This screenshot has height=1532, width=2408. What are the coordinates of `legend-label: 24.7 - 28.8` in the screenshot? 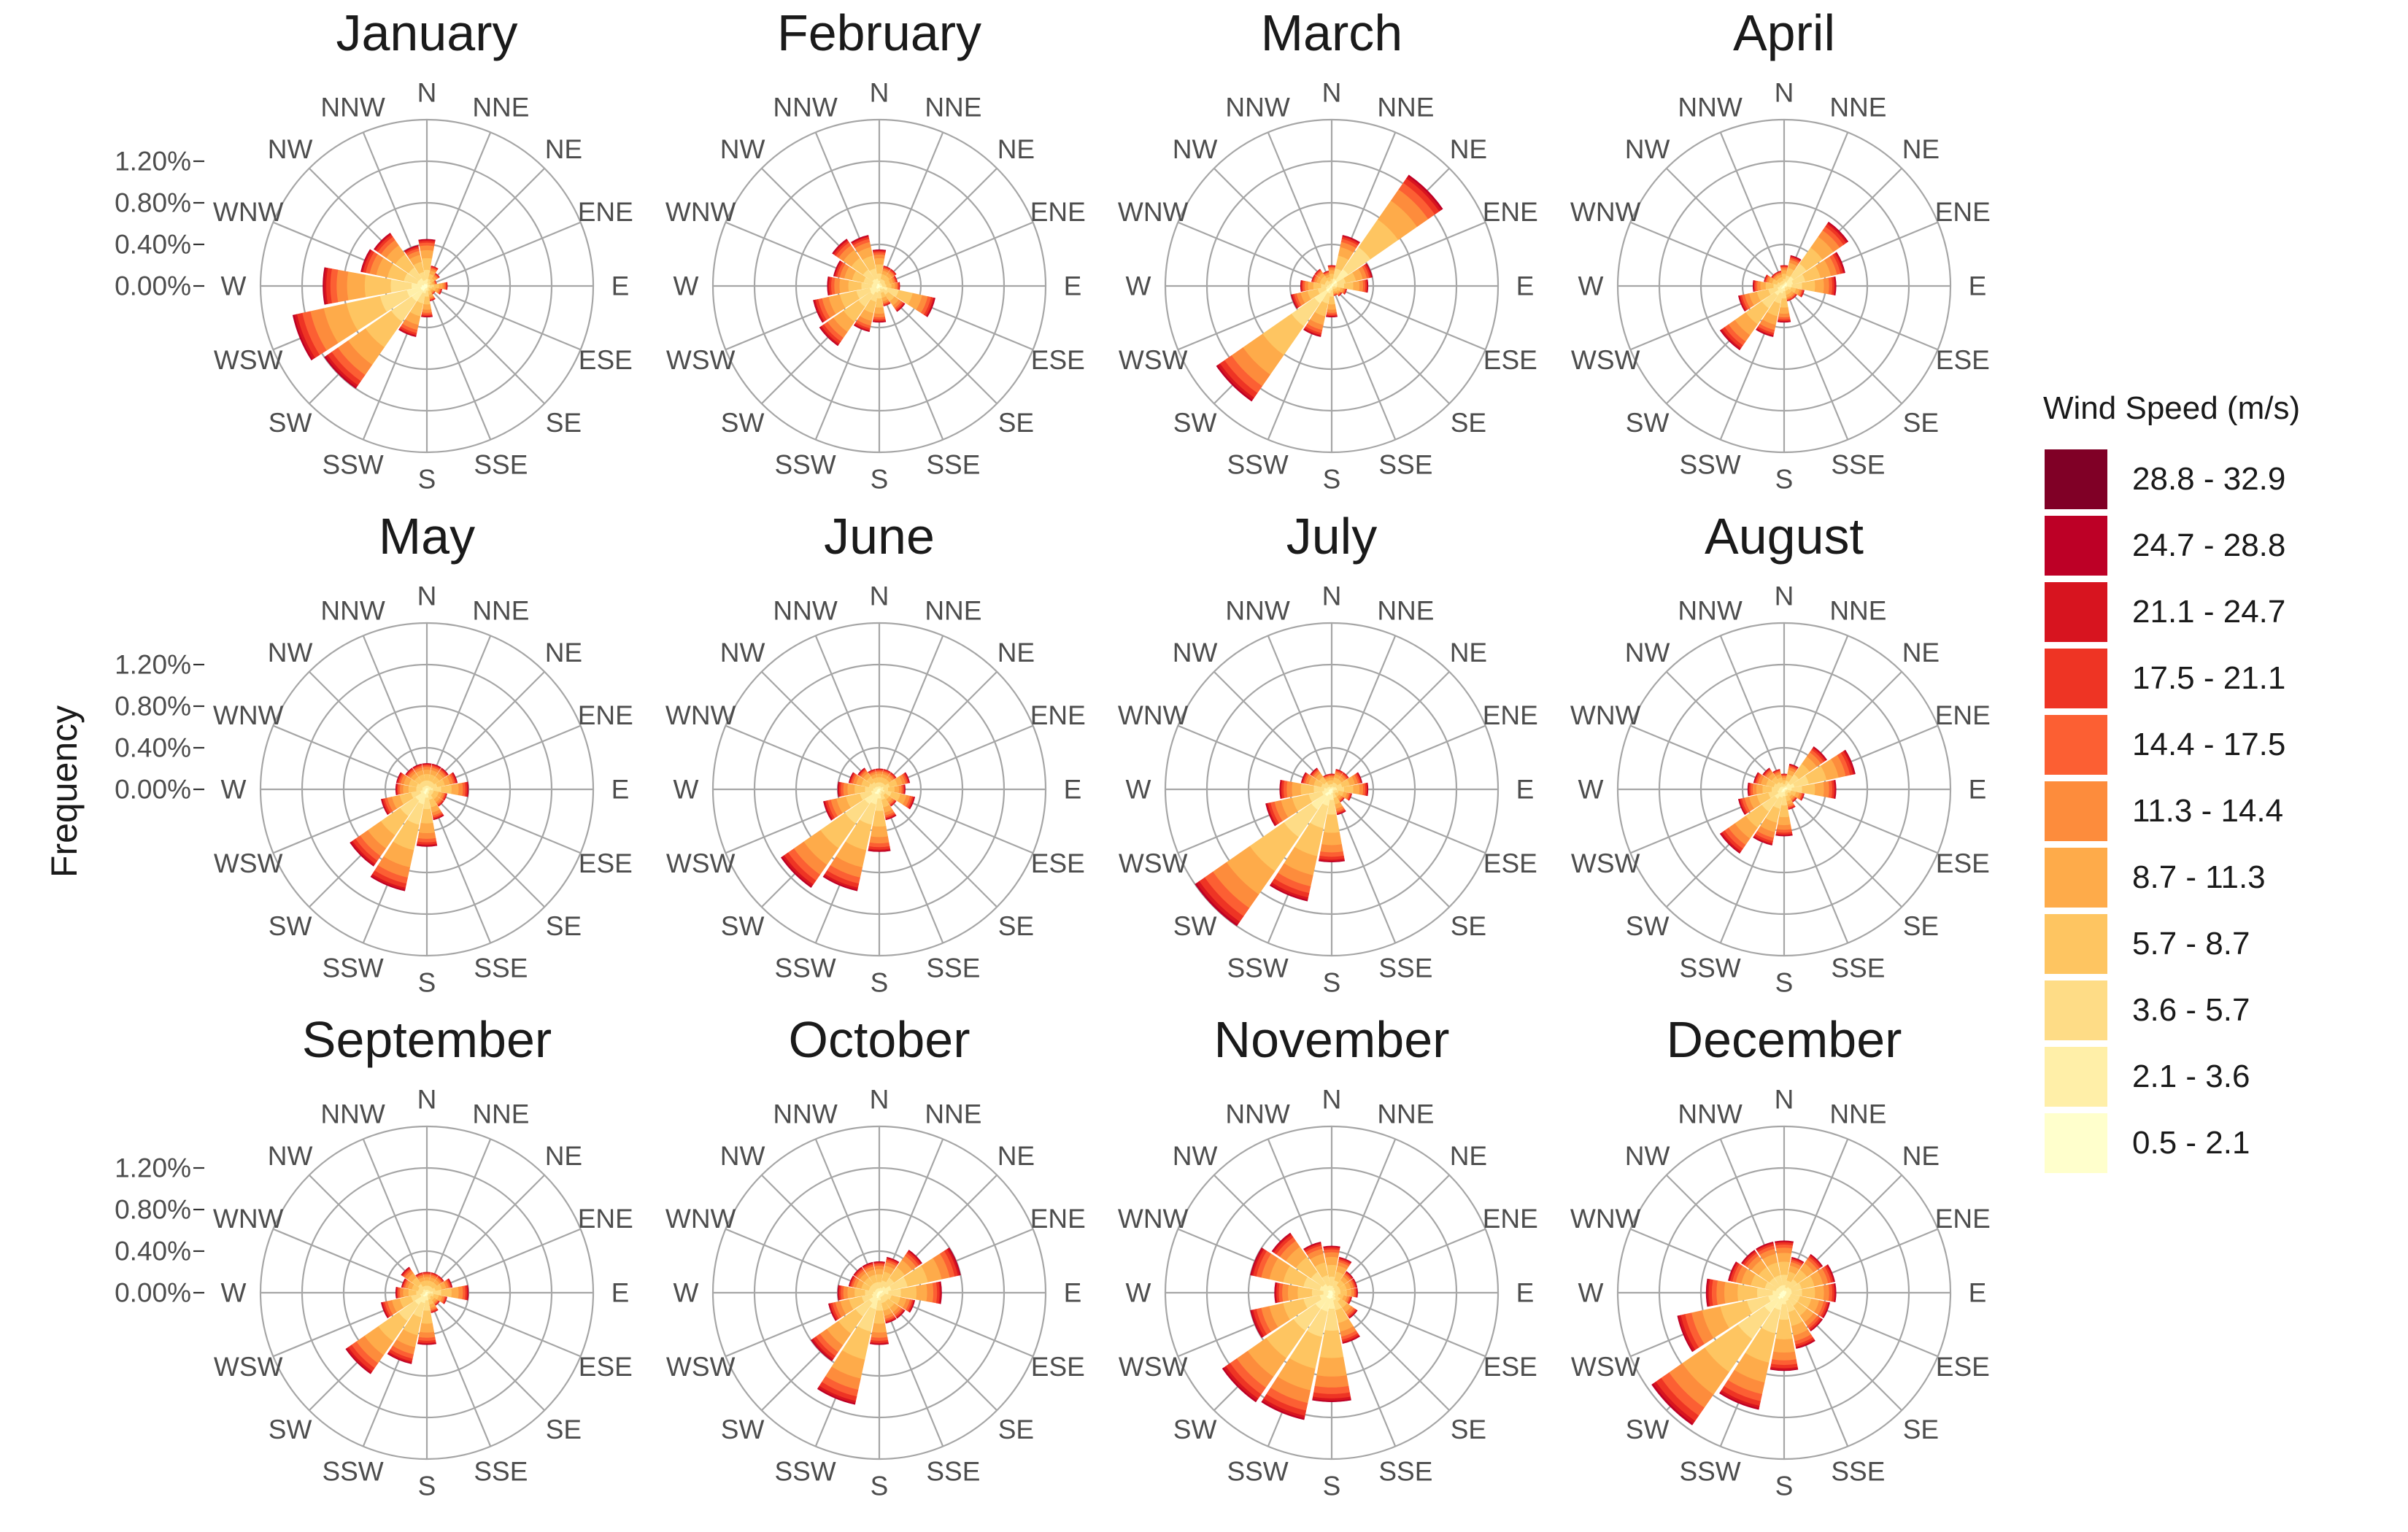 It's located at (2209, 545).